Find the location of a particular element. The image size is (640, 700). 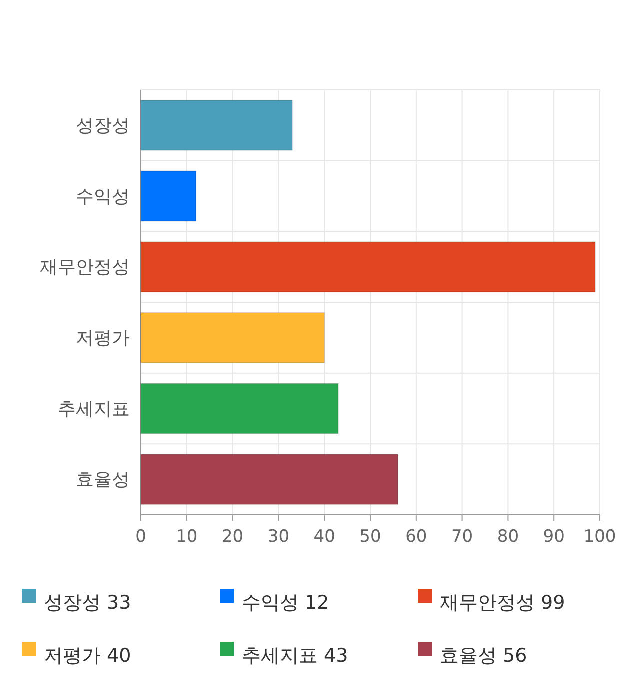

x-tick-label: 20 is located at coordinates (233, 537).